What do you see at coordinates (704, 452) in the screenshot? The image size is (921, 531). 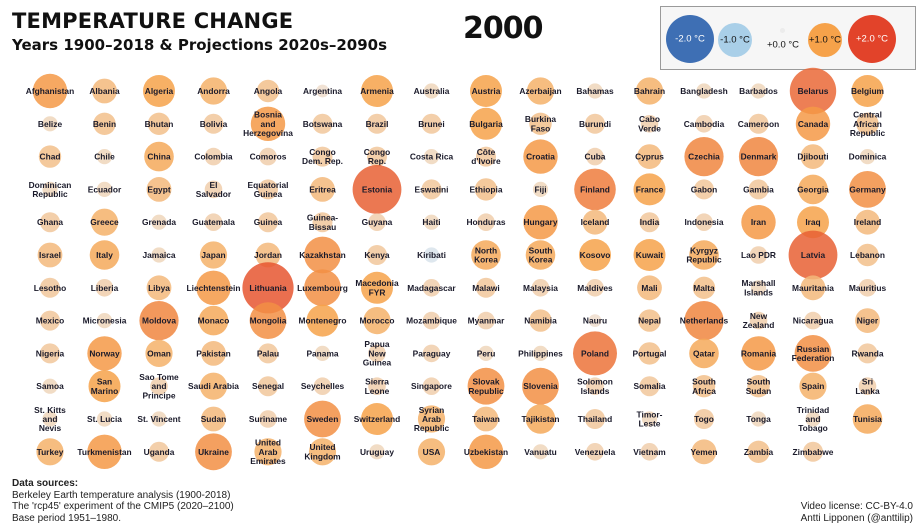 I see `country-yemen: Yemen` at bounding box center [704, 452].